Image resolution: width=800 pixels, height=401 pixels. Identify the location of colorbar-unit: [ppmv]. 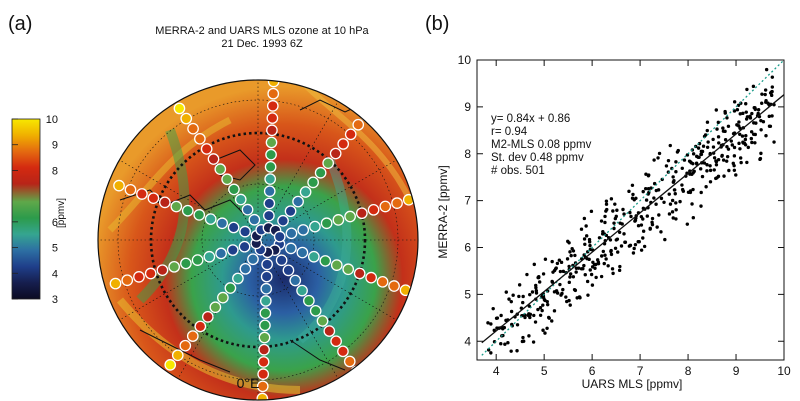
(61, 213).